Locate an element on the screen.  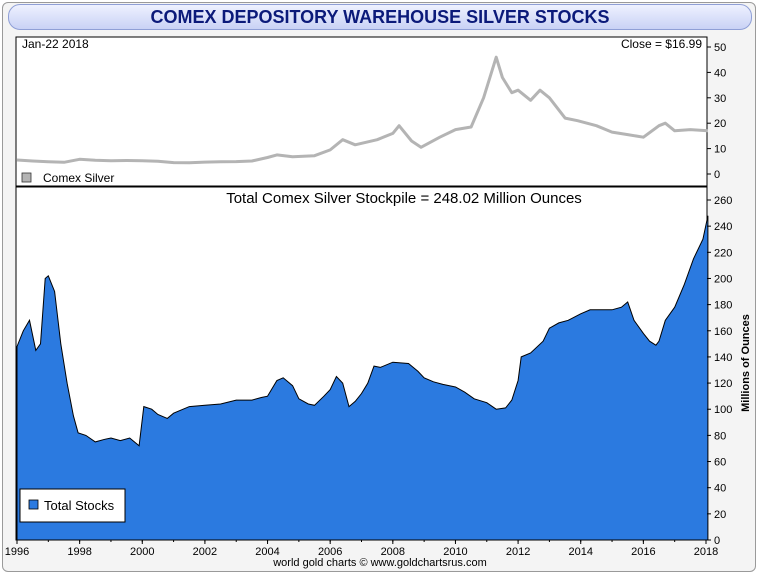
x-tick-label: 1998 is located at coordinates (79, 552).